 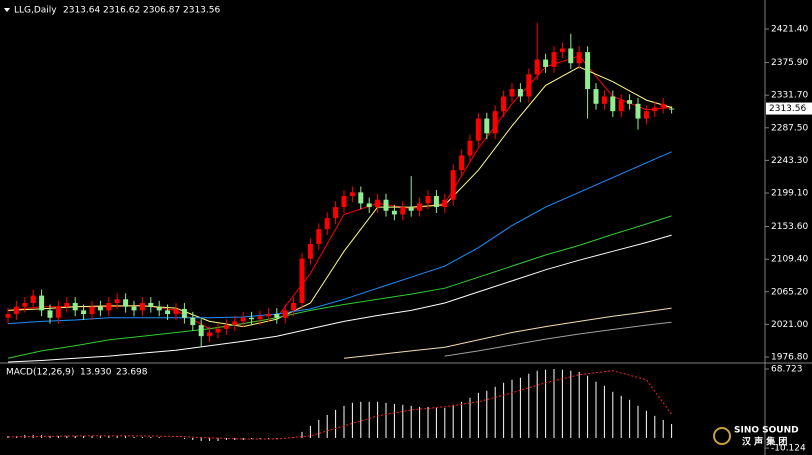 I want to click on y-tick-label: 2021.00, so click(x=789, y=325).